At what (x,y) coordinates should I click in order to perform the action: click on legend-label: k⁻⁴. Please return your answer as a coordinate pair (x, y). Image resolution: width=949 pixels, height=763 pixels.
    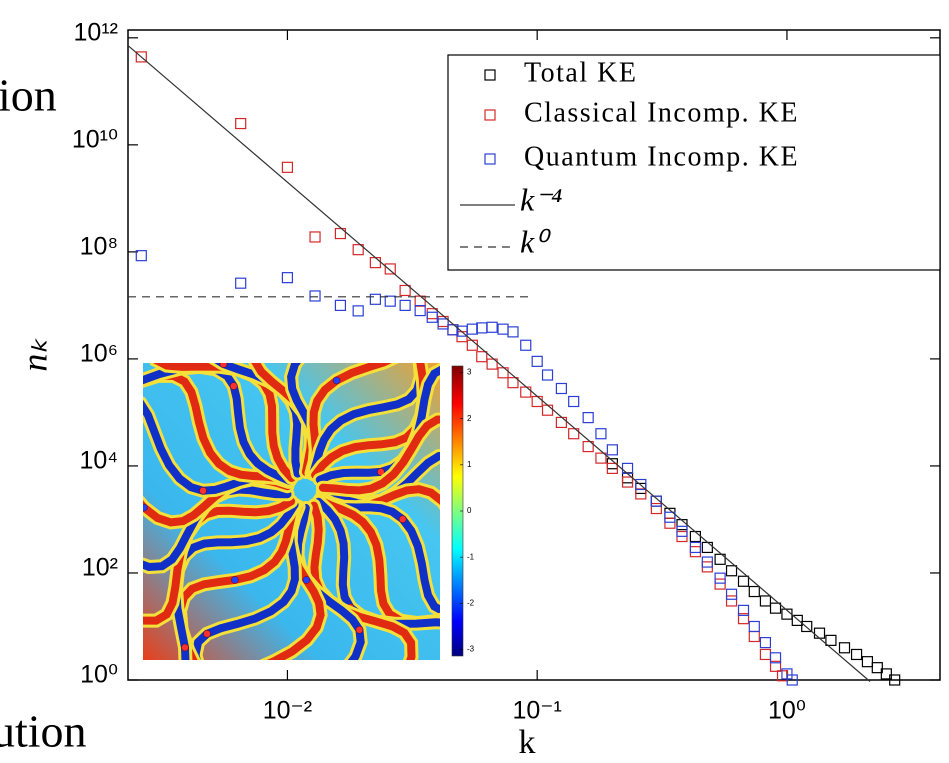
    Looking at the image, I should click on (541, 199).